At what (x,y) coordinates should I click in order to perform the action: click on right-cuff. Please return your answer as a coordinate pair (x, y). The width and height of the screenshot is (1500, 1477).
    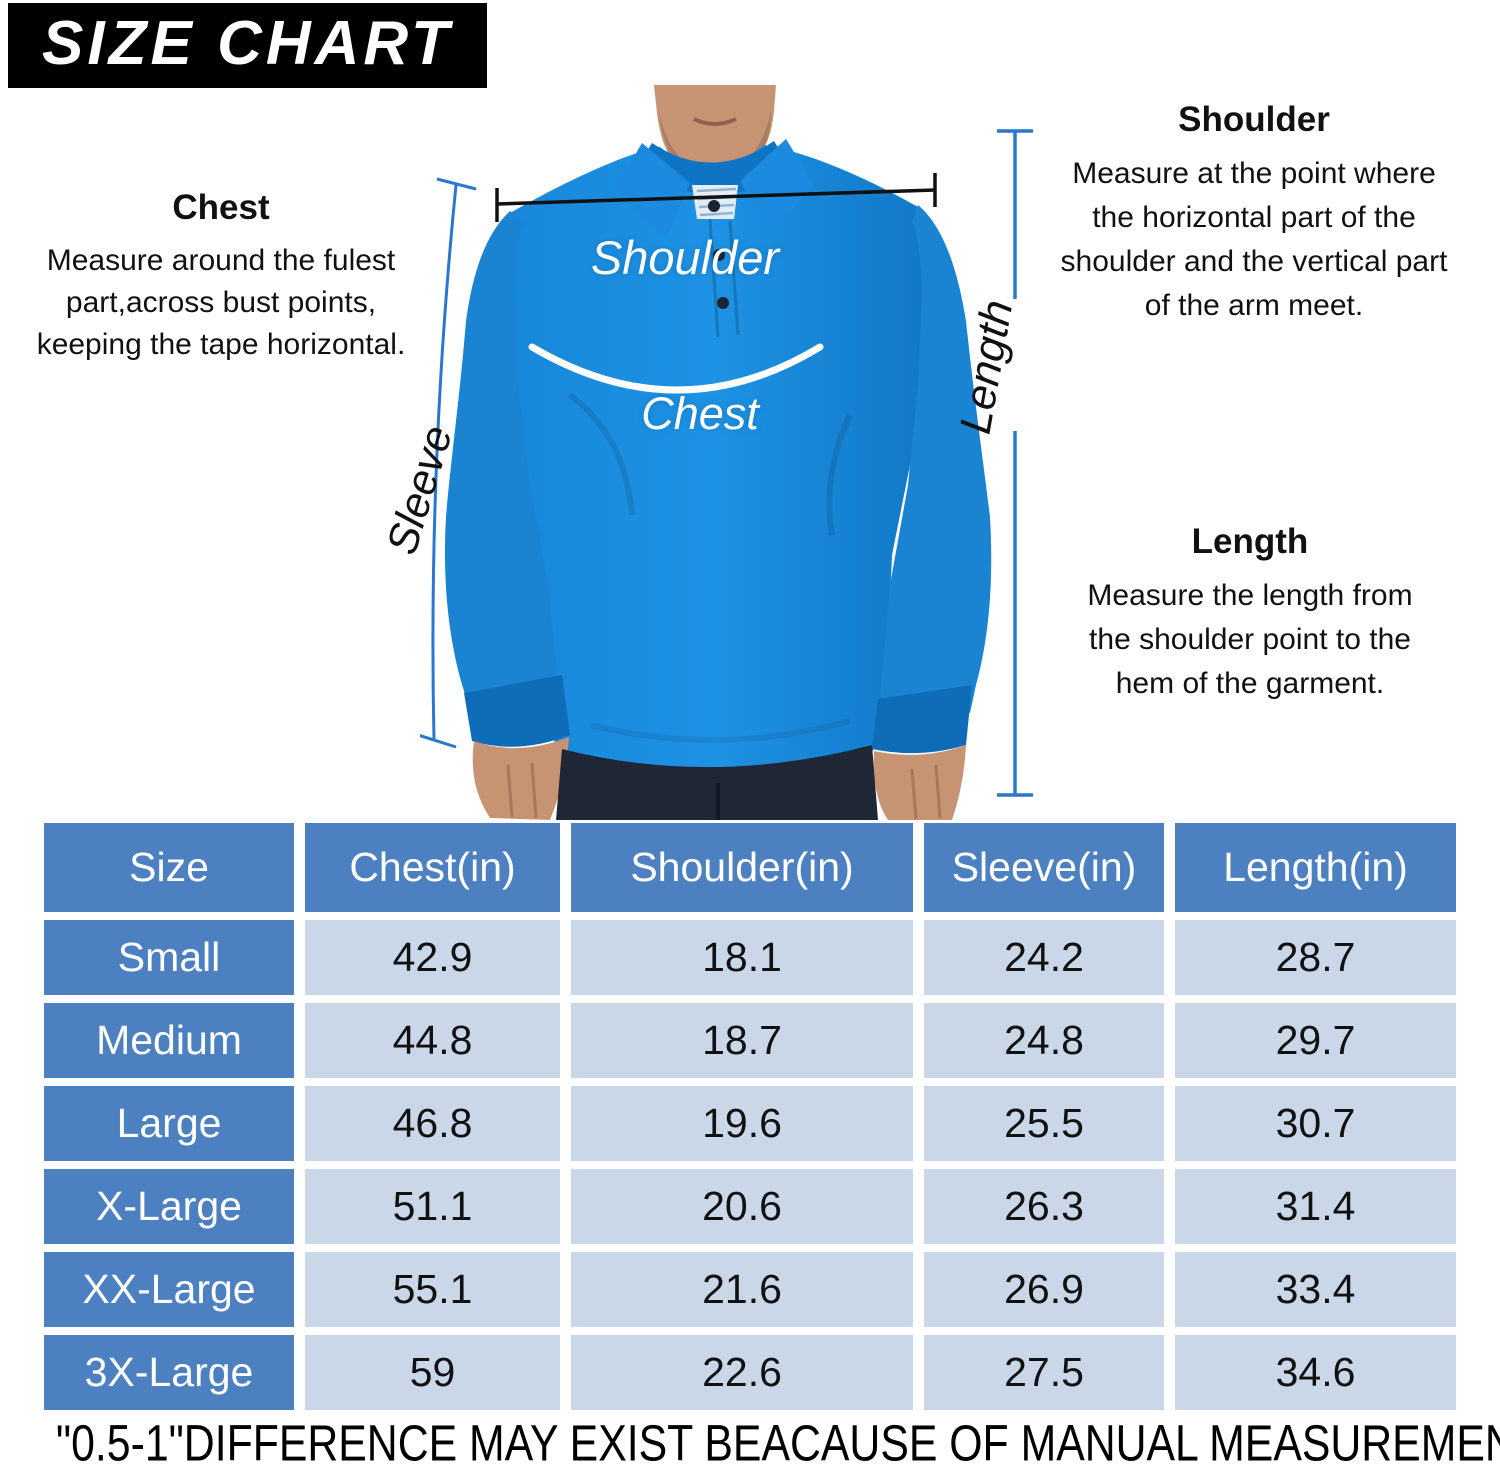
    Looking at the image, I should click on (922, 719).